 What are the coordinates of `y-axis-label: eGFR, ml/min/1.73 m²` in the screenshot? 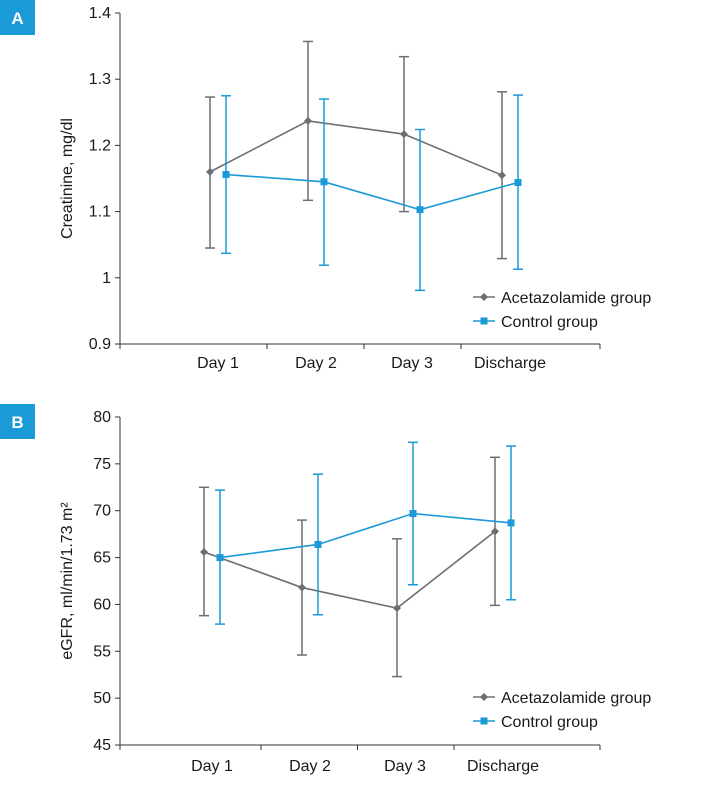 It's located at (67, 581).